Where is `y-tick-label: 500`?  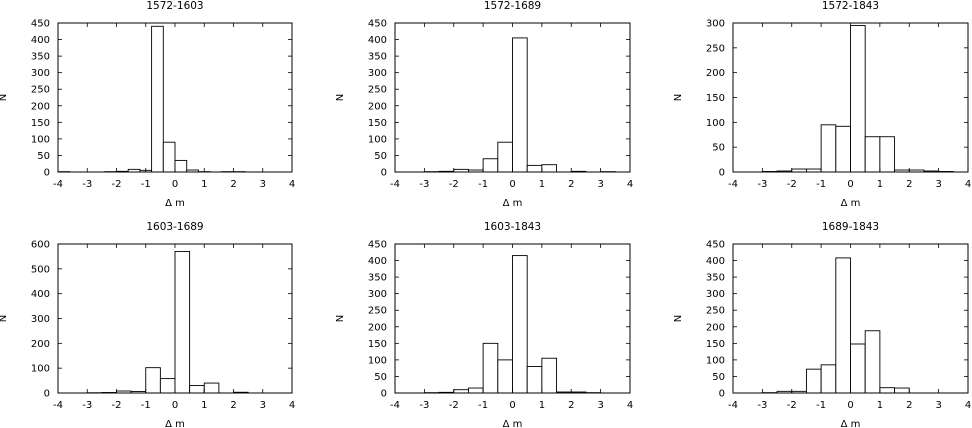 y-tick-label: 500 is located at coordinates (40, 269).